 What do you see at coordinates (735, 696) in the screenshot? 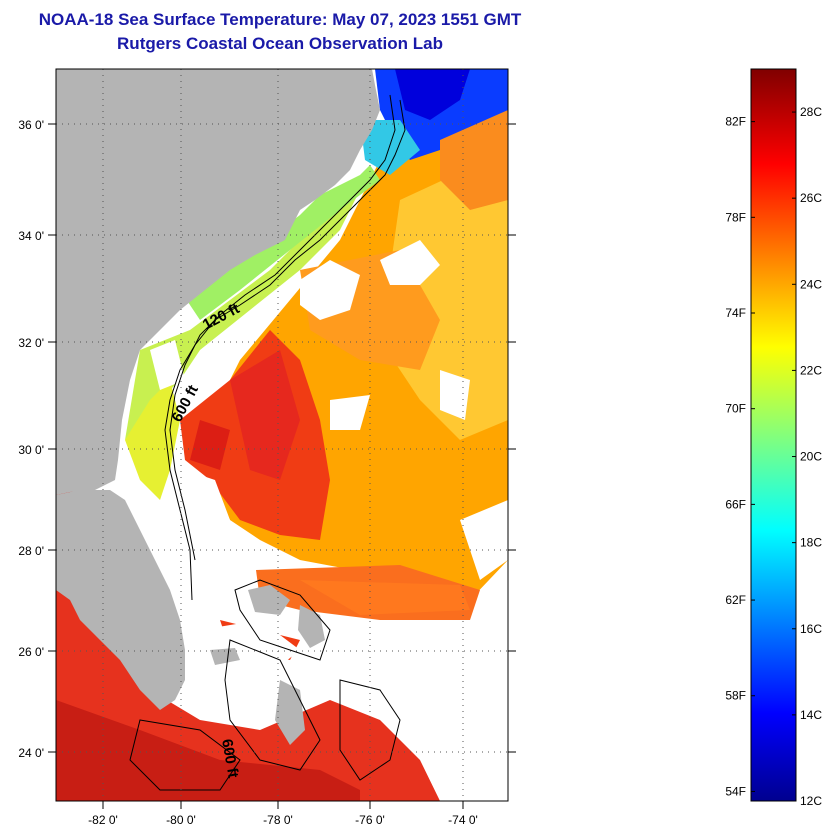
I see `colorbar-fahrenheit-label: 58F` at bounding box center [735, 696].